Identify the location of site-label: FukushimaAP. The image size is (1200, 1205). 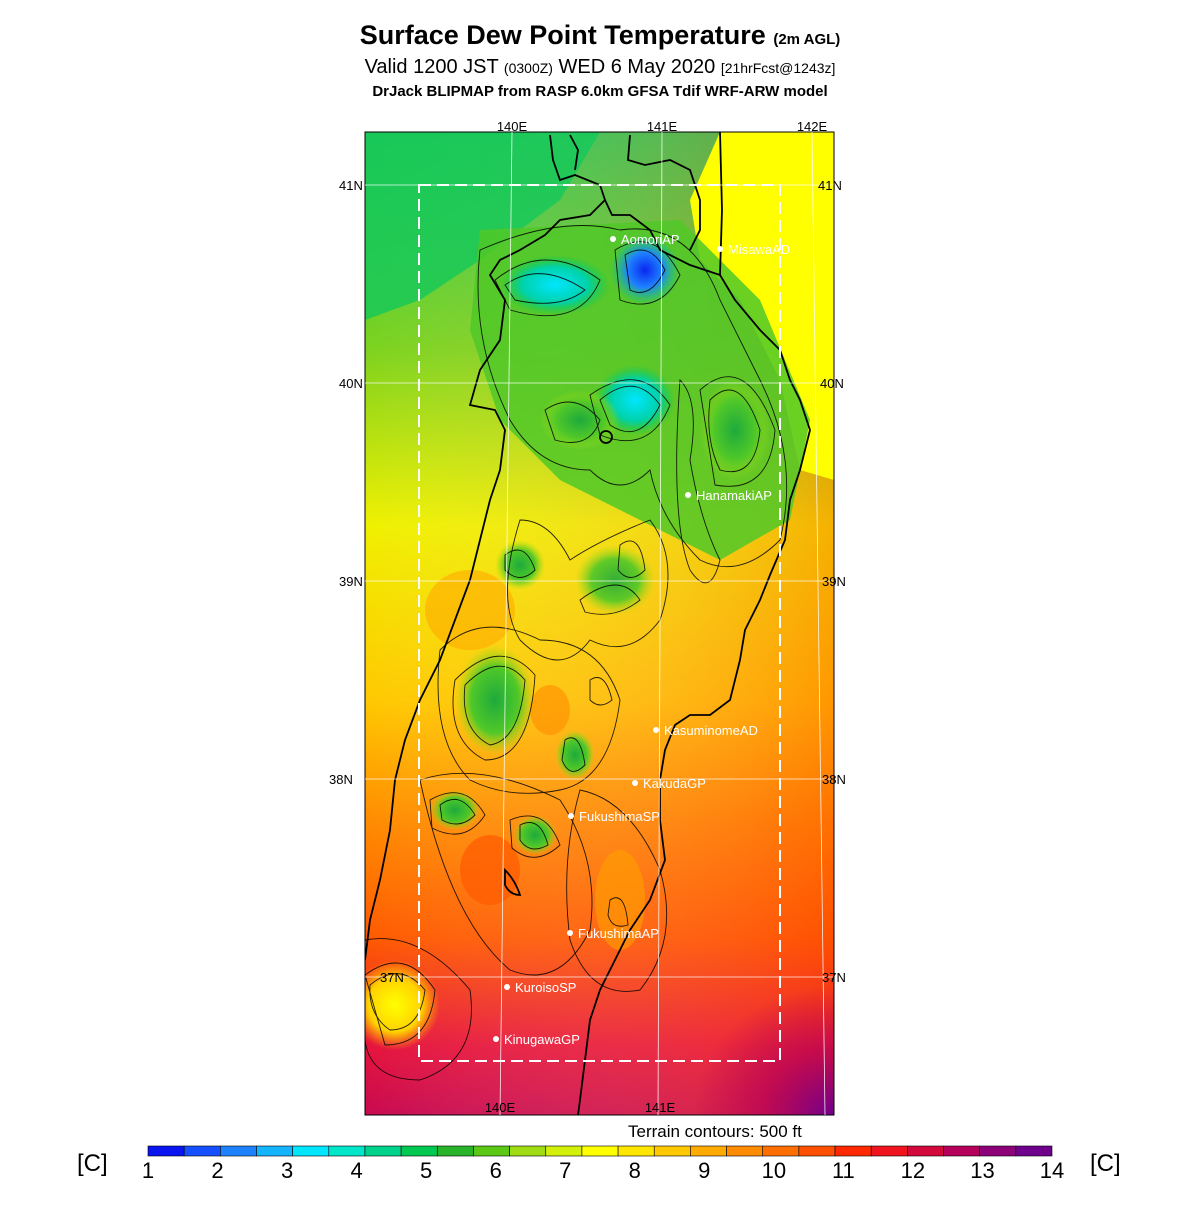
(618, 933).